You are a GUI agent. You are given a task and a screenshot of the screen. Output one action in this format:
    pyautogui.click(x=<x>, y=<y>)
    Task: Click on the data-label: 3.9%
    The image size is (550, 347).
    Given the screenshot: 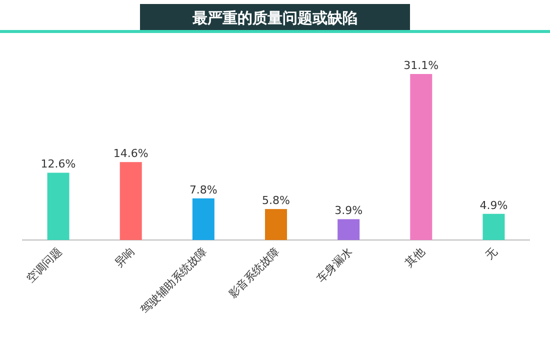 What is the action you would take?
    pyautogui.click(x=348, y=211)
    